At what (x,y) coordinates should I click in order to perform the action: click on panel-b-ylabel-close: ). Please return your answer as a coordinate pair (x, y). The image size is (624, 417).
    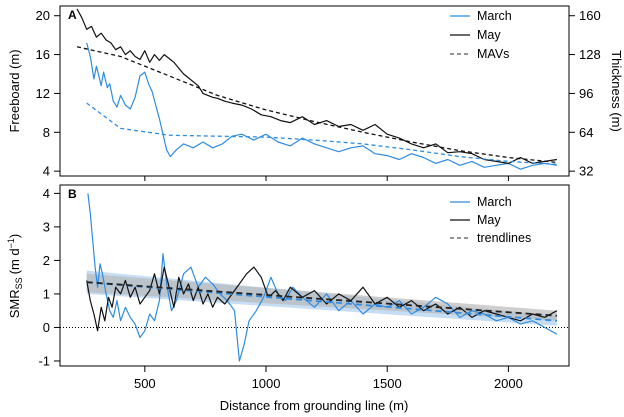
    Looking at the image, I should click on (14, 236).